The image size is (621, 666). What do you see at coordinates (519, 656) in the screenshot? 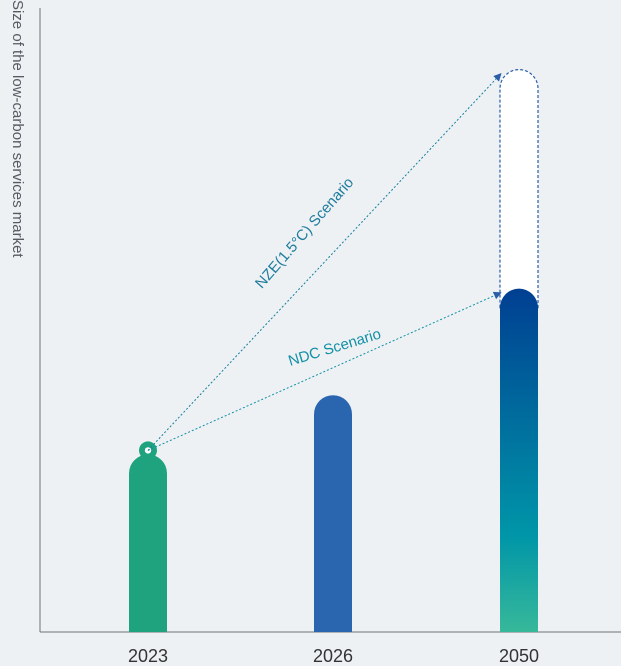
I see `x-tick-label-2050: 2050` at bounding box center [519, 656].